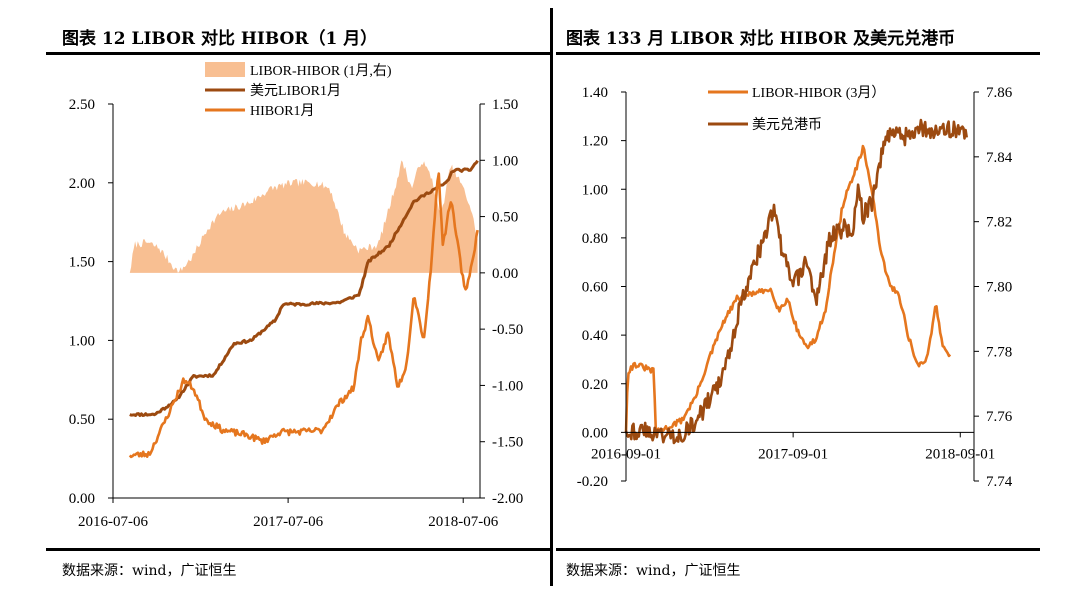 The width and height of the screenshot is (1080, 598). What do you see at coordinates (653, 571) in the screenshot?
I see `right-source-note: 数据来源：wind，广证恒生` at bounding box center [653, 571].